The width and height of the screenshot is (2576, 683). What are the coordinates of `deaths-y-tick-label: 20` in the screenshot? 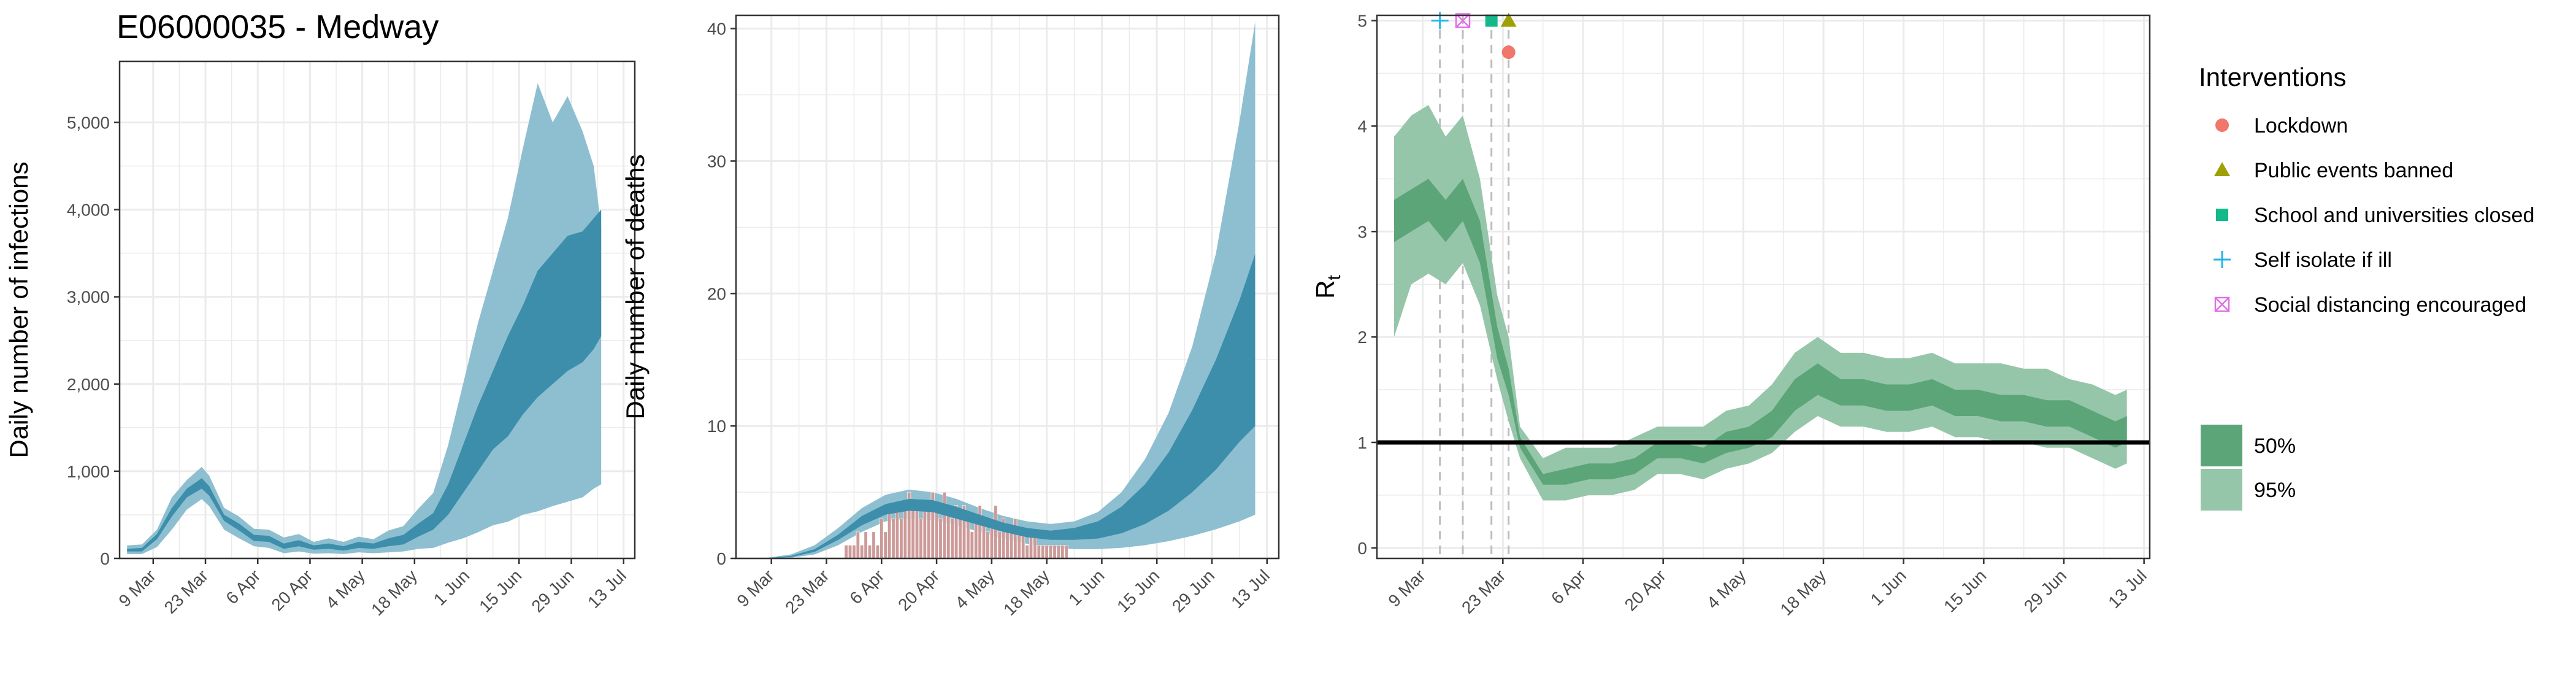 It's located at (716, 293).